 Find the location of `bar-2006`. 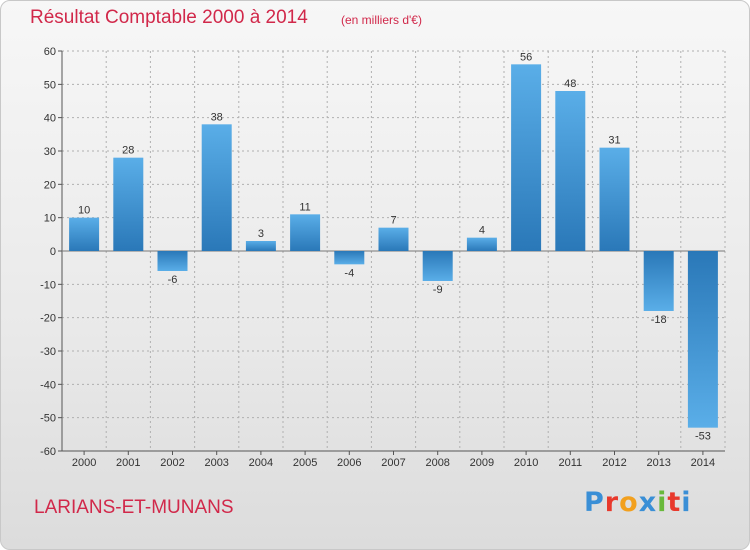

bar-2006 is located at coordinates (349, 258).